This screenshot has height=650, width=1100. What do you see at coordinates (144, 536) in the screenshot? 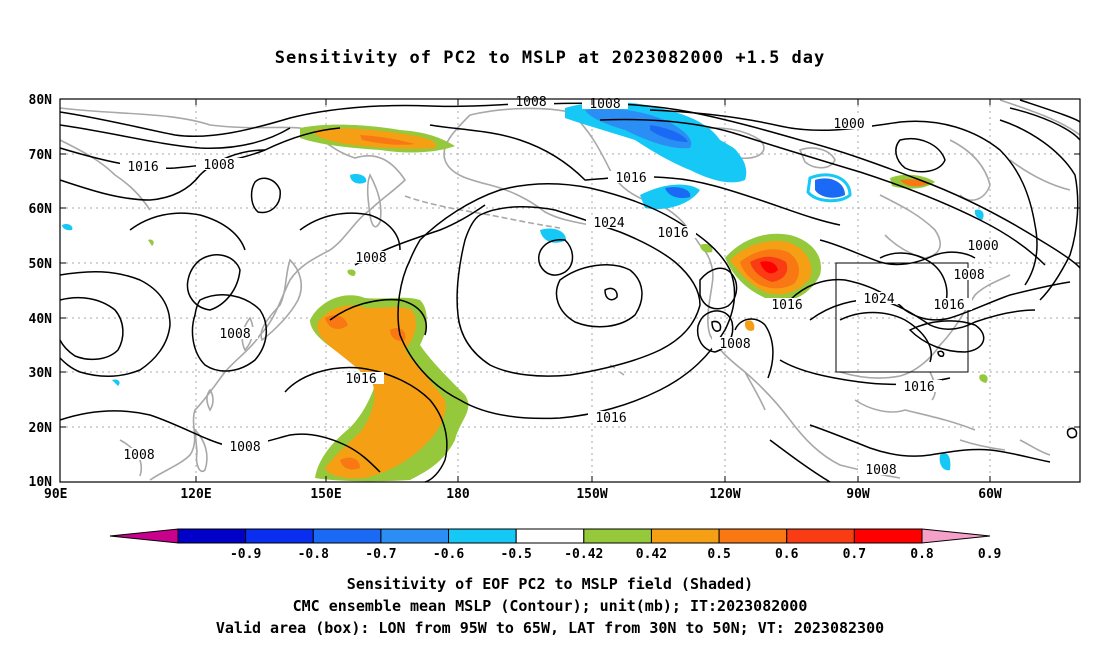
I see `colorbar-left-triangle` at bounding box center [144, 536].